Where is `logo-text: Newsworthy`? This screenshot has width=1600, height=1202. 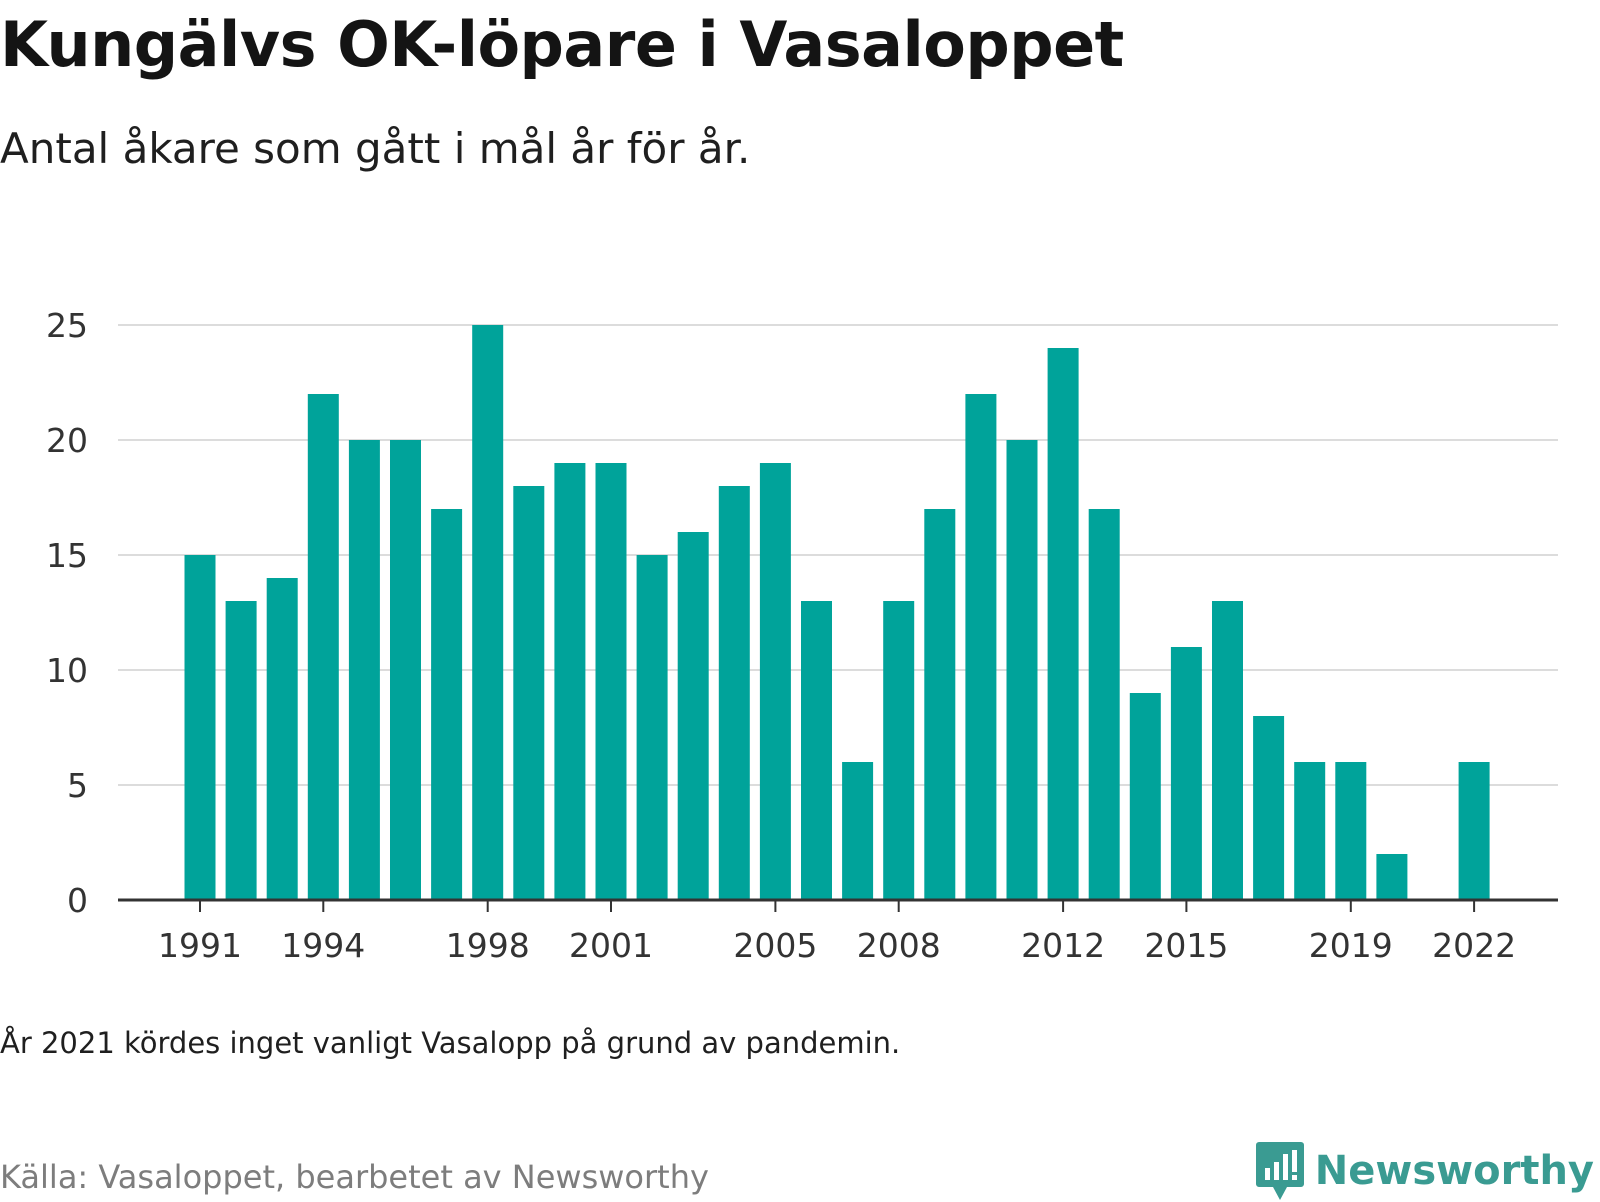 logo-text: Newsworthy is located at coordinates (1454, 1171).